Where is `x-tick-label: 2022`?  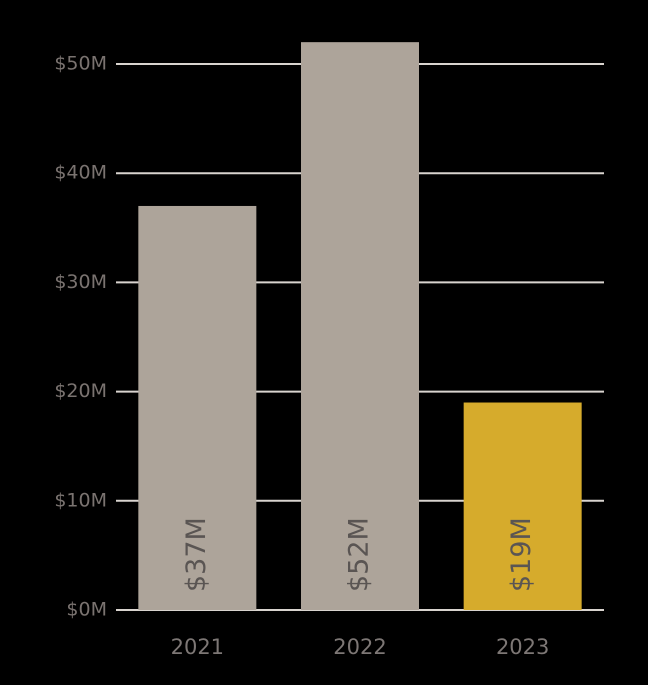
x-tick-label: 2022 is located at coordinates (359, 647).